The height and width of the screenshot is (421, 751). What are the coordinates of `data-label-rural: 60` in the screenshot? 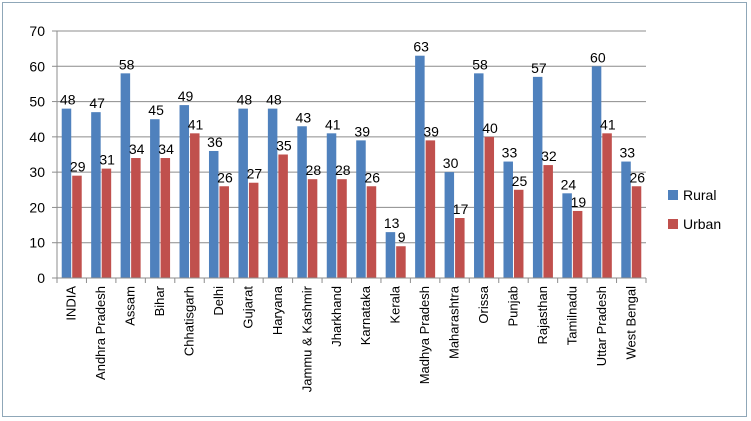 It's located at (598, 57).